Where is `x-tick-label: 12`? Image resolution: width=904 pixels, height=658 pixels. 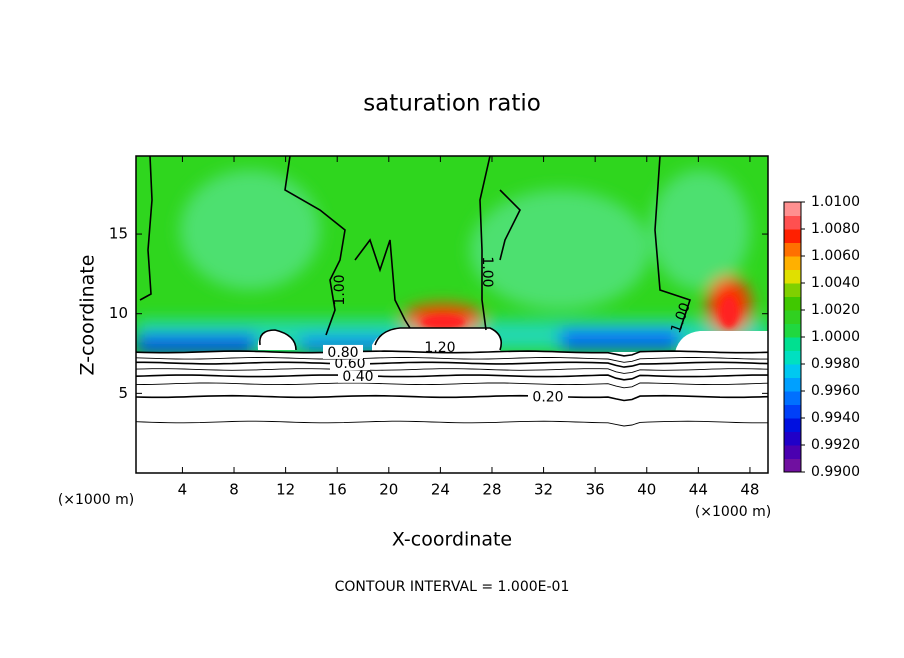
x-tick-label: 12 is located at coordinates (285, 490).